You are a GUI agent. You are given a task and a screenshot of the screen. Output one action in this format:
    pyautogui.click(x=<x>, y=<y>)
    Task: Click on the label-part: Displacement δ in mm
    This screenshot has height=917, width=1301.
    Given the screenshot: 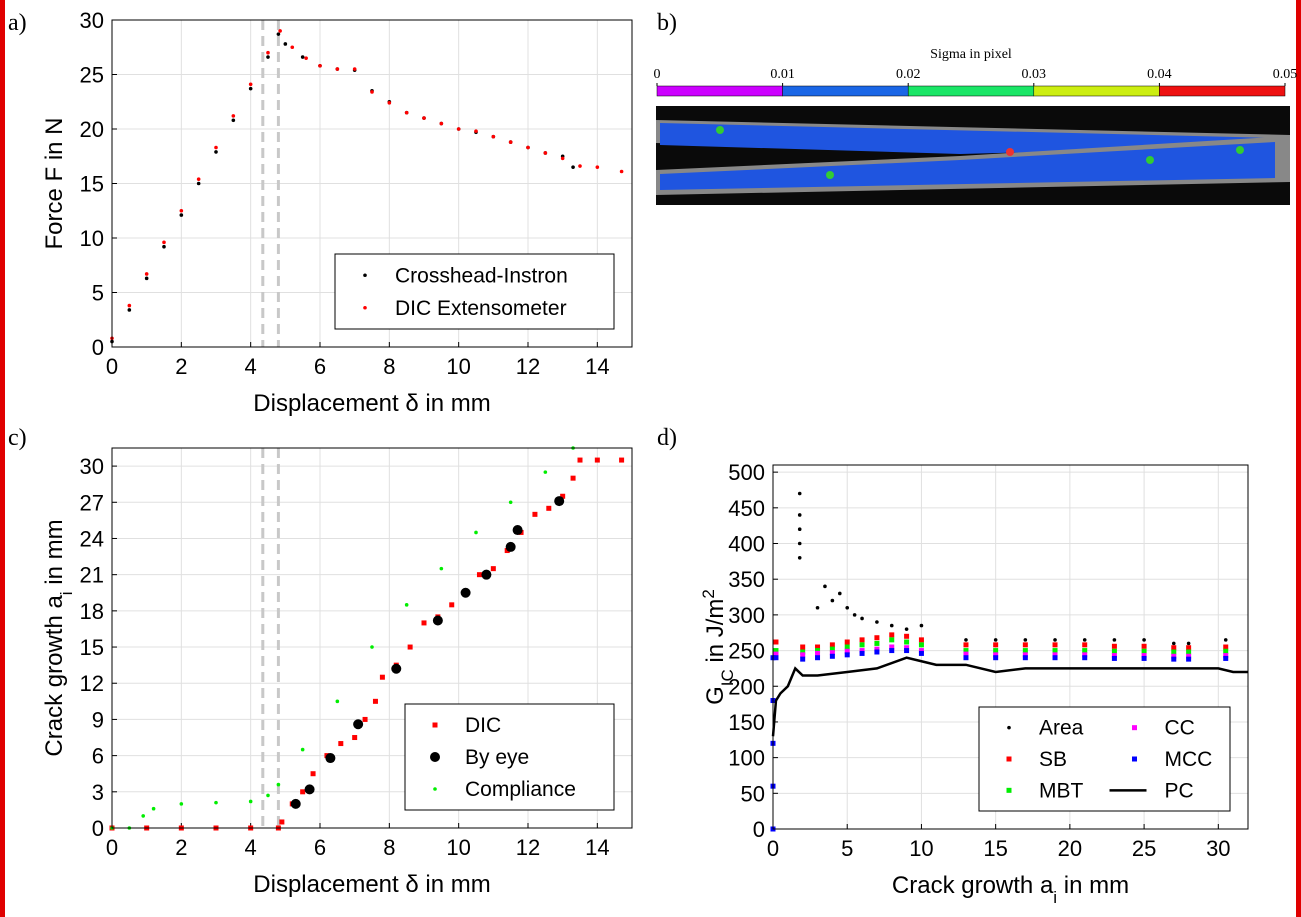 What is the action you would take?
    pyautogui.click(x=371, y=884)
    